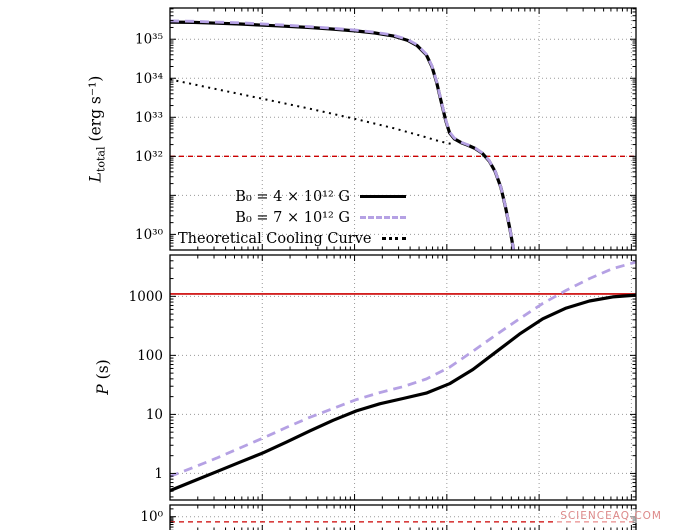 This screenshot has height=530, width=673. What do you see at coordinates (150, 356) in the screenshot?
I see `y-tick-label: 100` at bounding box center [150, 356].